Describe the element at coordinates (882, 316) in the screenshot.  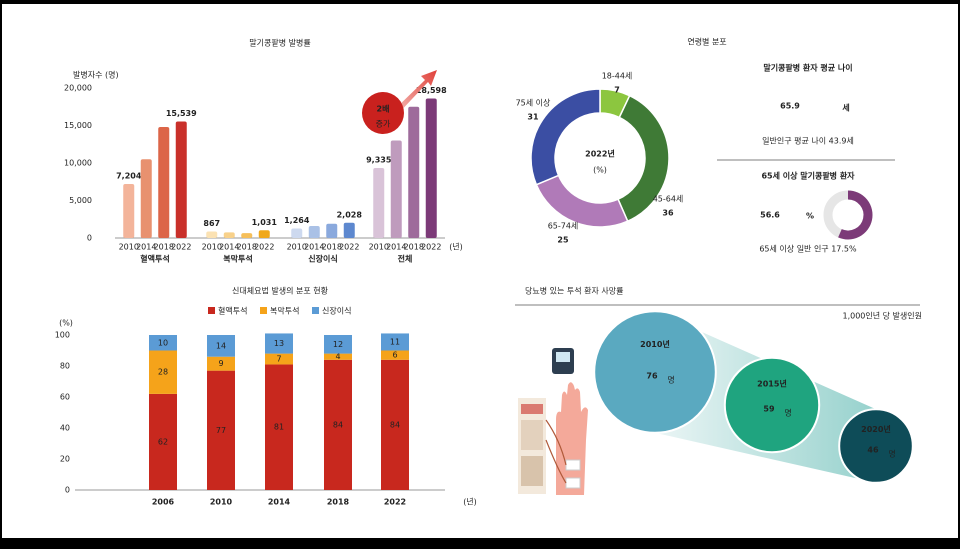
I see `chart-note: 1,000인년 당 발생인원` at that location.